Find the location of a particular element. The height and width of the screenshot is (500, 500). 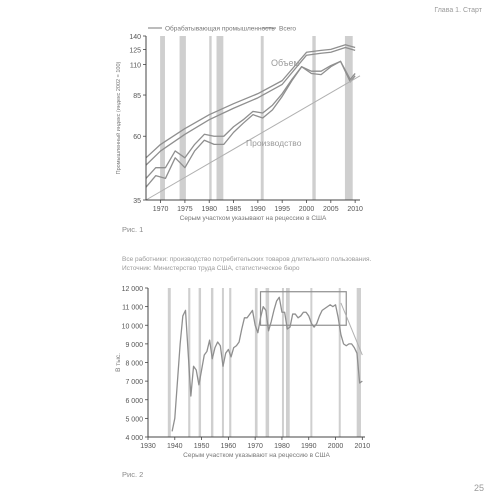

chart-1-legend-label: Всего is located at coordinates (287, 29).